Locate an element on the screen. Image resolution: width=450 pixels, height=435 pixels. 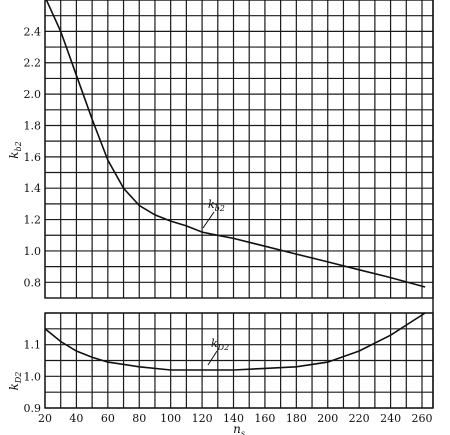
xtick-label: 120 is located at coordinates (202, 418).